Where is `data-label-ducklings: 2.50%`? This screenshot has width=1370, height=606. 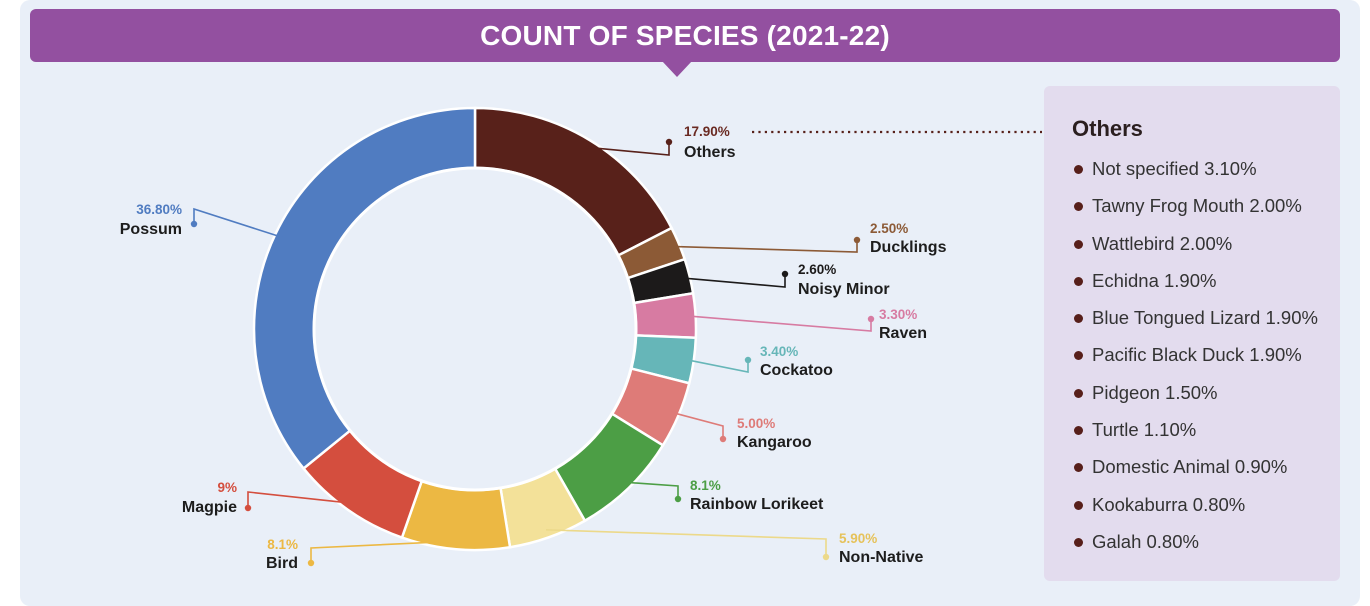
data-label-ducklings: 2.50% is located at coordinates (889, 228).